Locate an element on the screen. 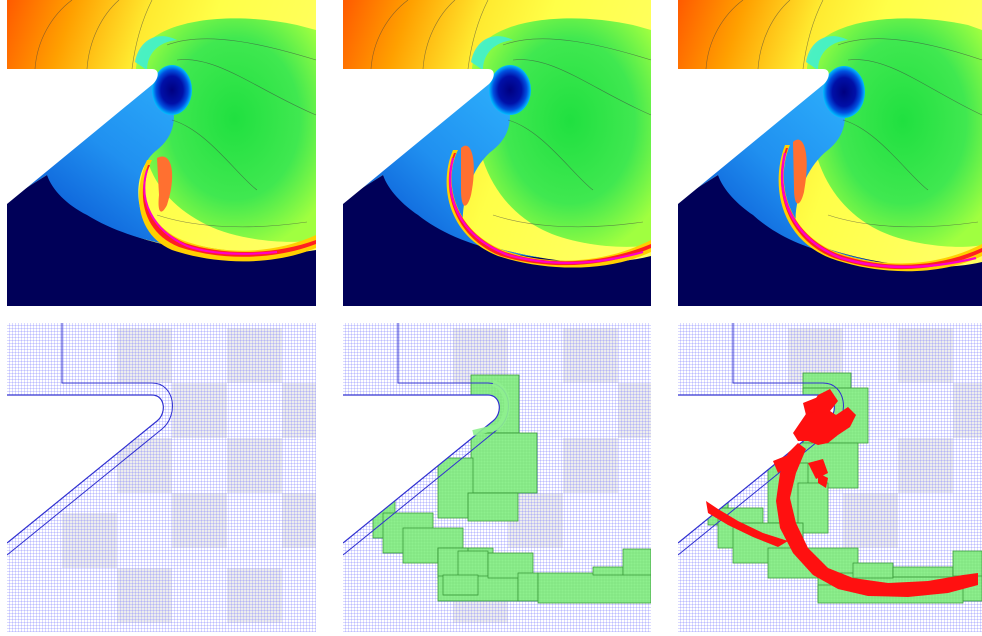 The height and width of the screenshot is (636, 982). boundary-grid-lines is located at coordinates (90, 439).